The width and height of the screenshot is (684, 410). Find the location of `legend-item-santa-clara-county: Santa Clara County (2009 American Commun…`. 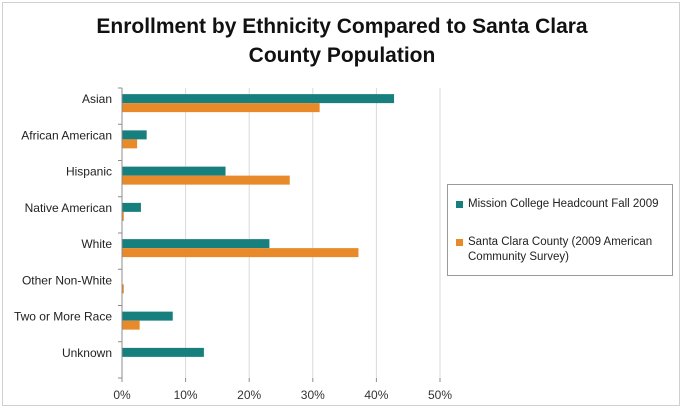

legend-item-santa-clara-county: Santa Clara County (2009 American Commun… is located at coordinates (562, 250).